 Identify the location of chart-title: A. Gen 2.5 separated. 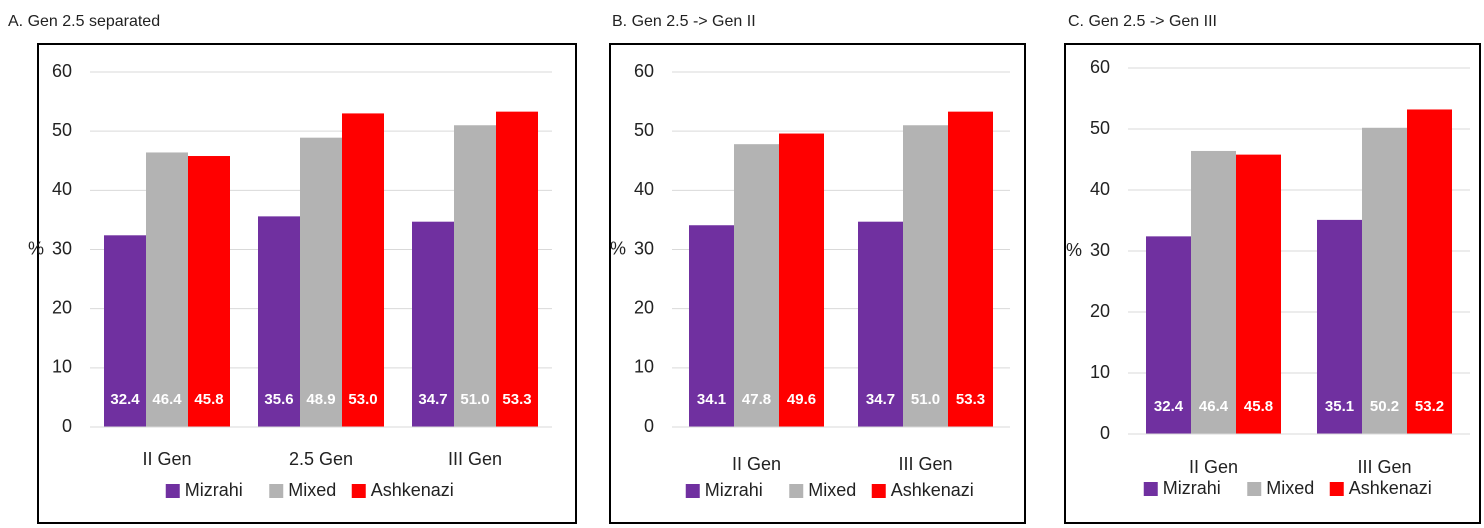
(84, 21).